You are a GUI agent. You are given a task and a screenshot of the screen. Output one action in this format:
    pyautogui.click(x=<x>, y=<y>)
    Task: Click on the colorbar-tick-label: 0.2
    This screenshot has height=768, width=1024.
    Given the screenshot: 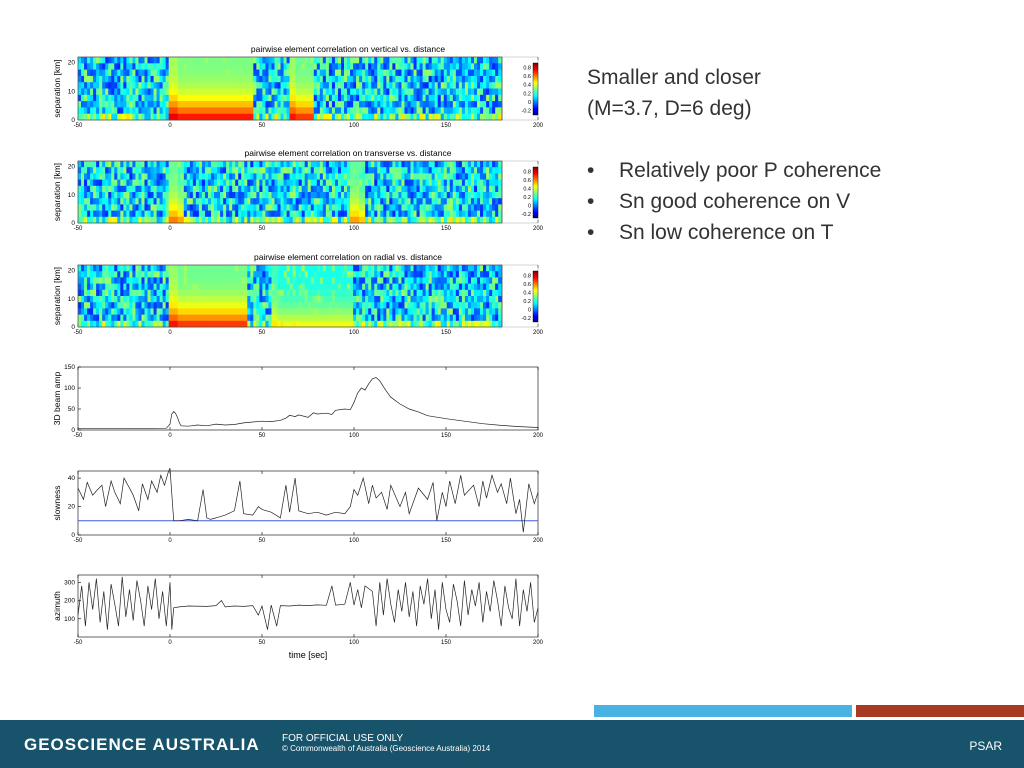 What is the action you would take?
    pyautogui.click(x=527, y=198)
    